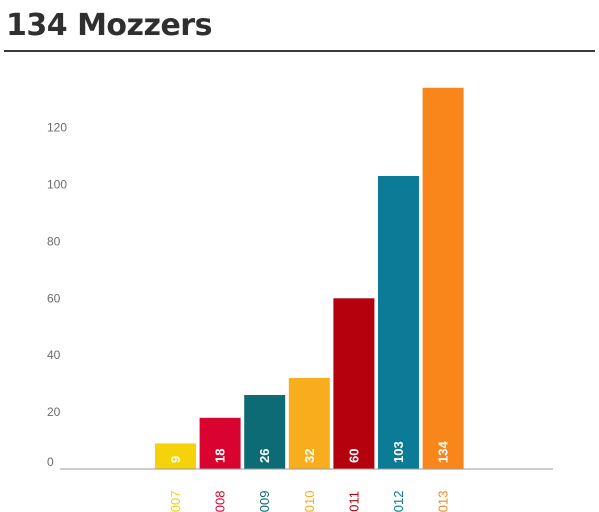 The width and height of the screenshot is (599, 512). Describe the element at coordinates (265, 432) in the screenshot. I see `bar-2009` at that location.